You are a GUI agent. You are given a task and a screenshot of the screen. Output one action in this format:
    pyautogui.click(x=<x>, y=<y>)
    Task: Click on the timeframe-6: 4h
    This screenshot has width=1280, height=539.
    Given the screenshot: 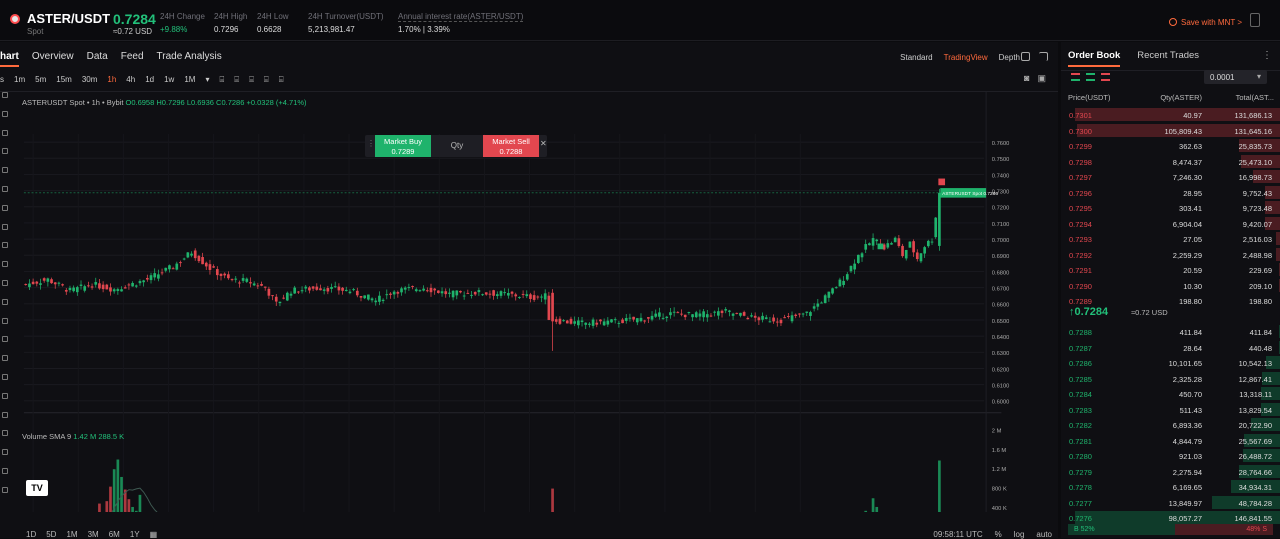 What is the action you would take?
    pyautogui.click(x=130, y=82)
    